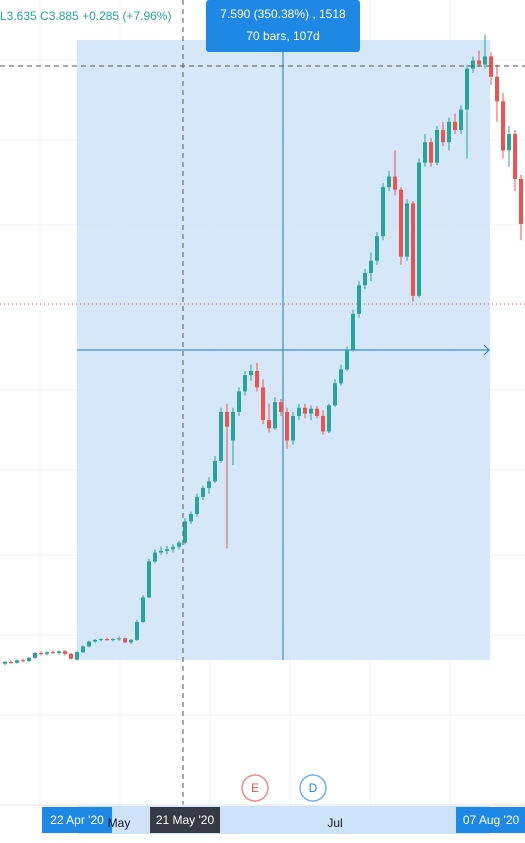 The height and width of the screenshot is (843, 525). What do you see at coordinates (119, 823) in the screenshot?
I see `x-tick-label: May` at bounding box center [119, 823].